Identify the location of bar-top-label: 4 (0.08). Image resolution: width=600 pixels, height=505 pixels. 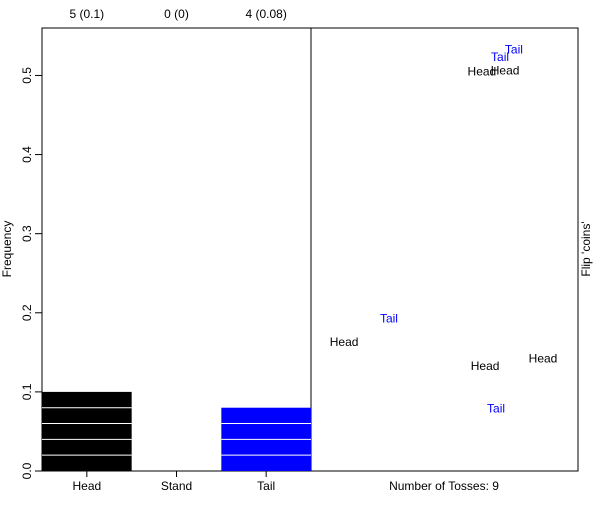
(265, 14).